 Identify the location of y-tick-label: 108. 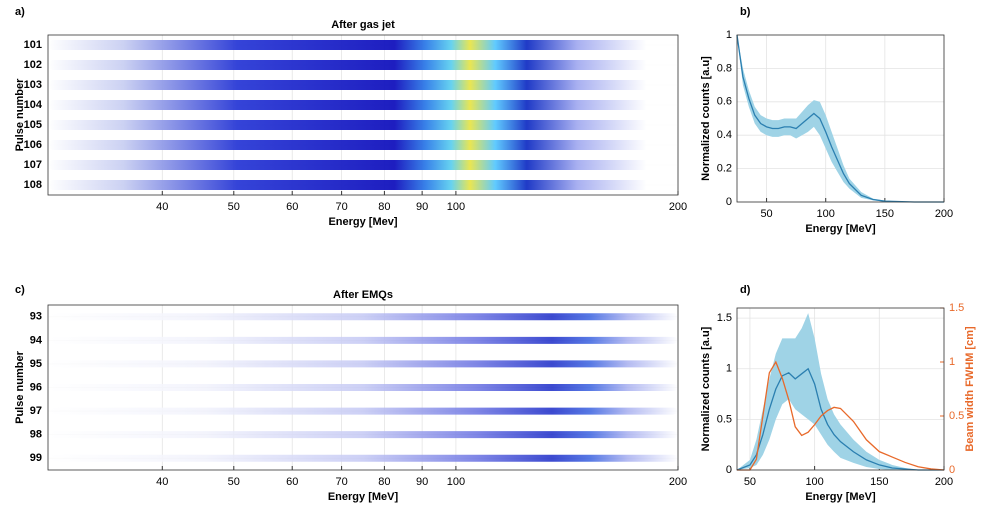
(33, 185).